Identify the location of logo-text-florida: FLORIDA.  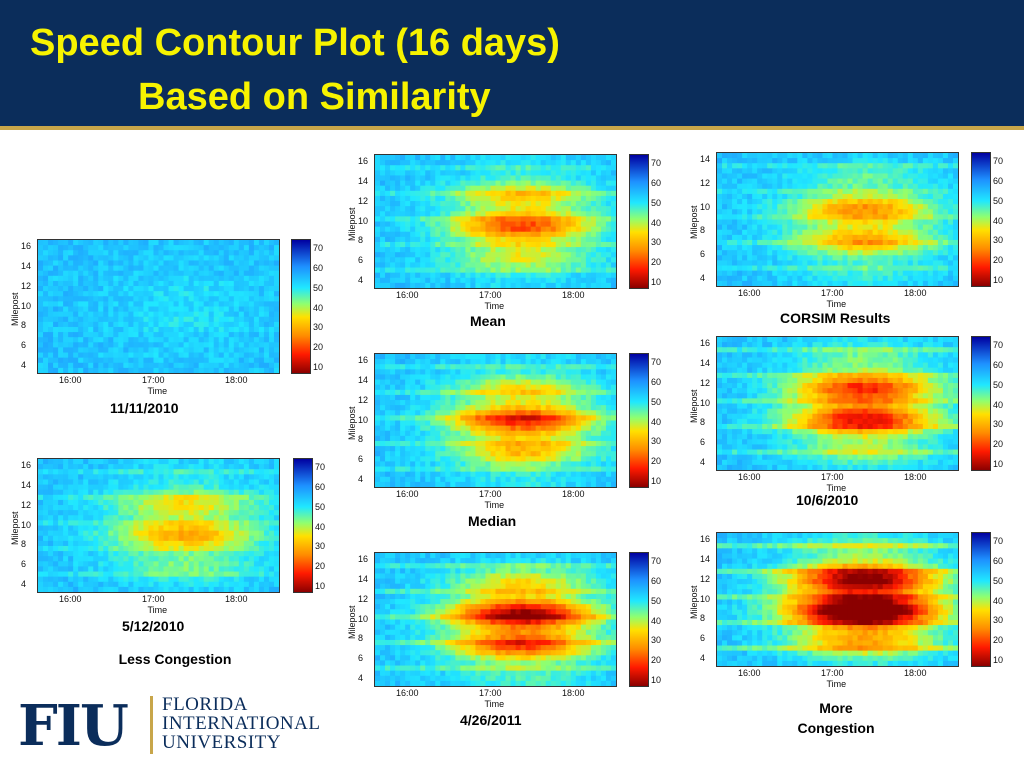
(205, 704).